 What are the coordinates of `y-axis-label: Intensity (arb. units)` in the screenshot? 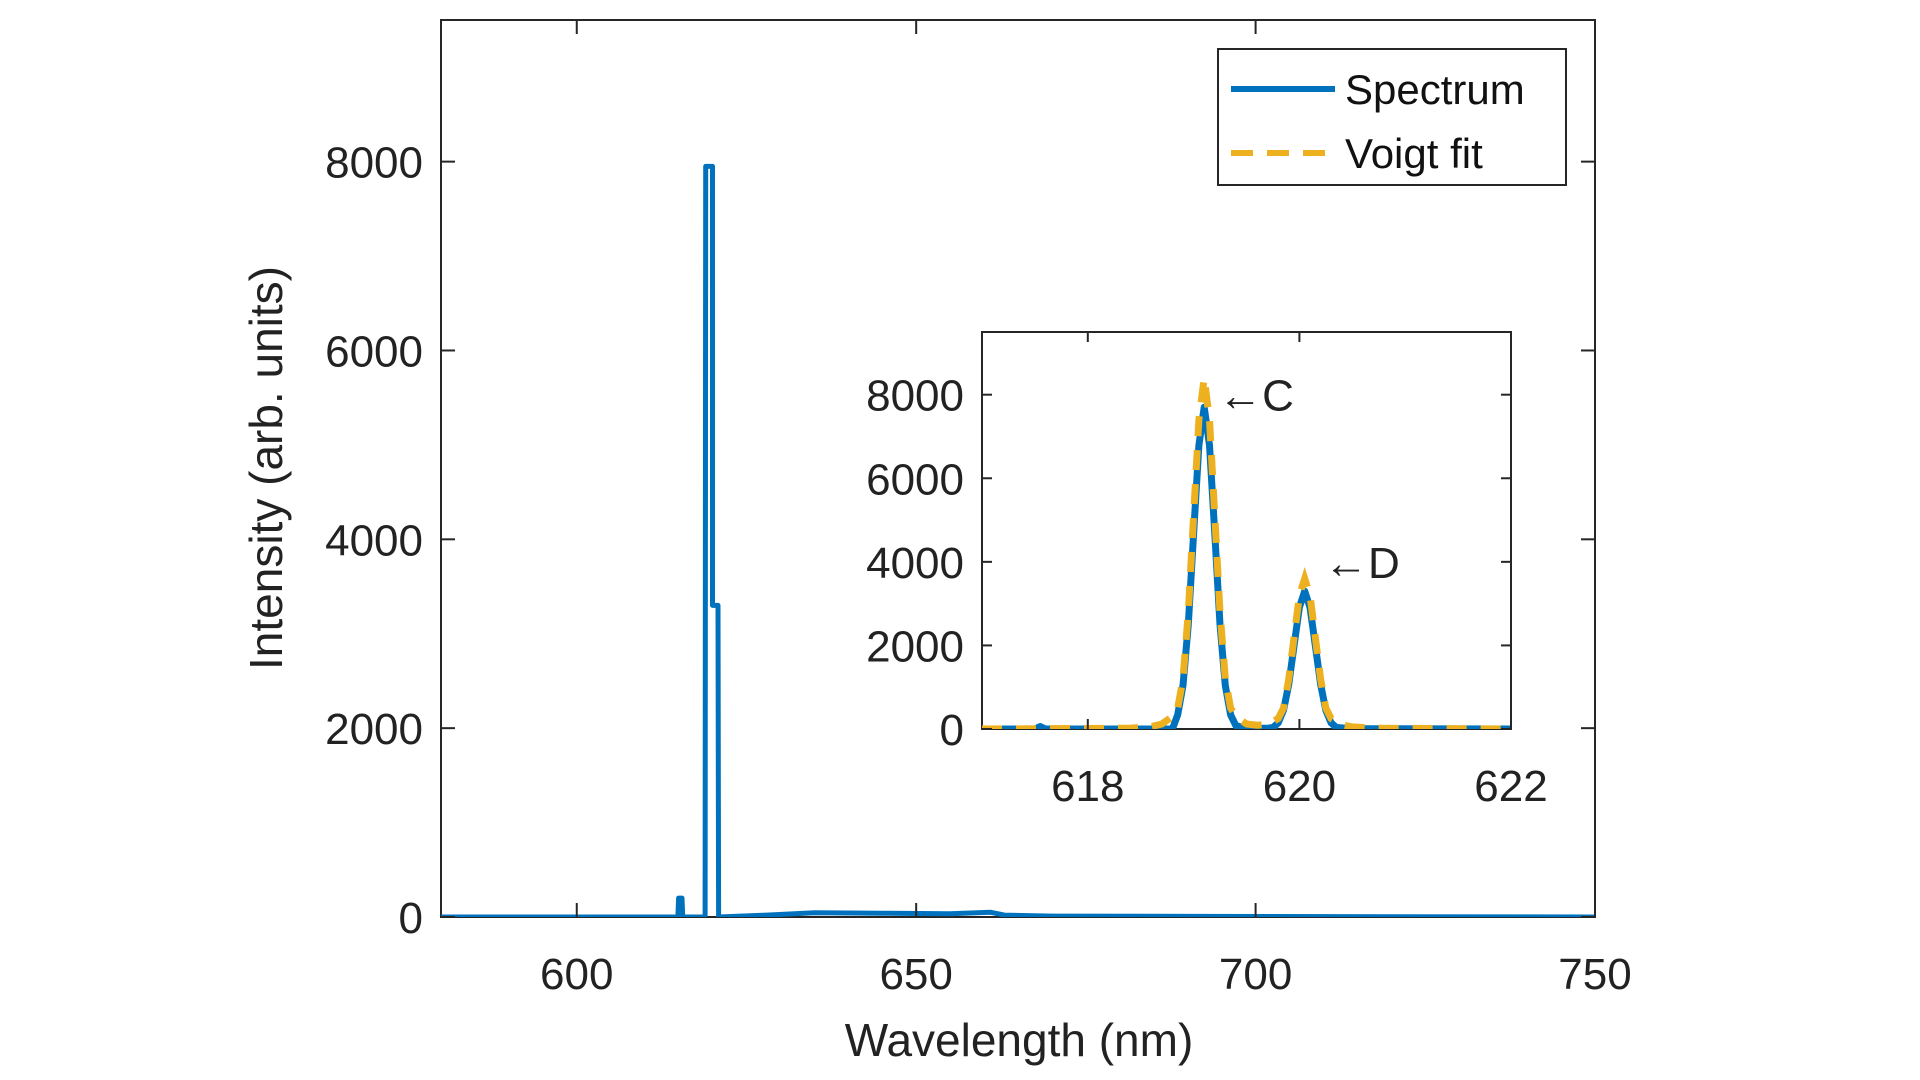 It's located at (266, 468).